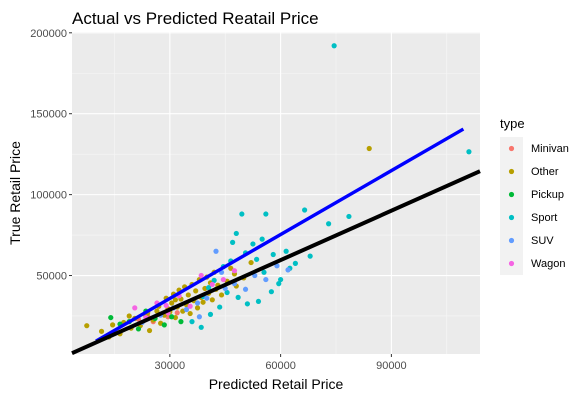  Describe the element at coordinates (511, 148) in the screenshot. I see `legend-swatch-minivan` at that location.